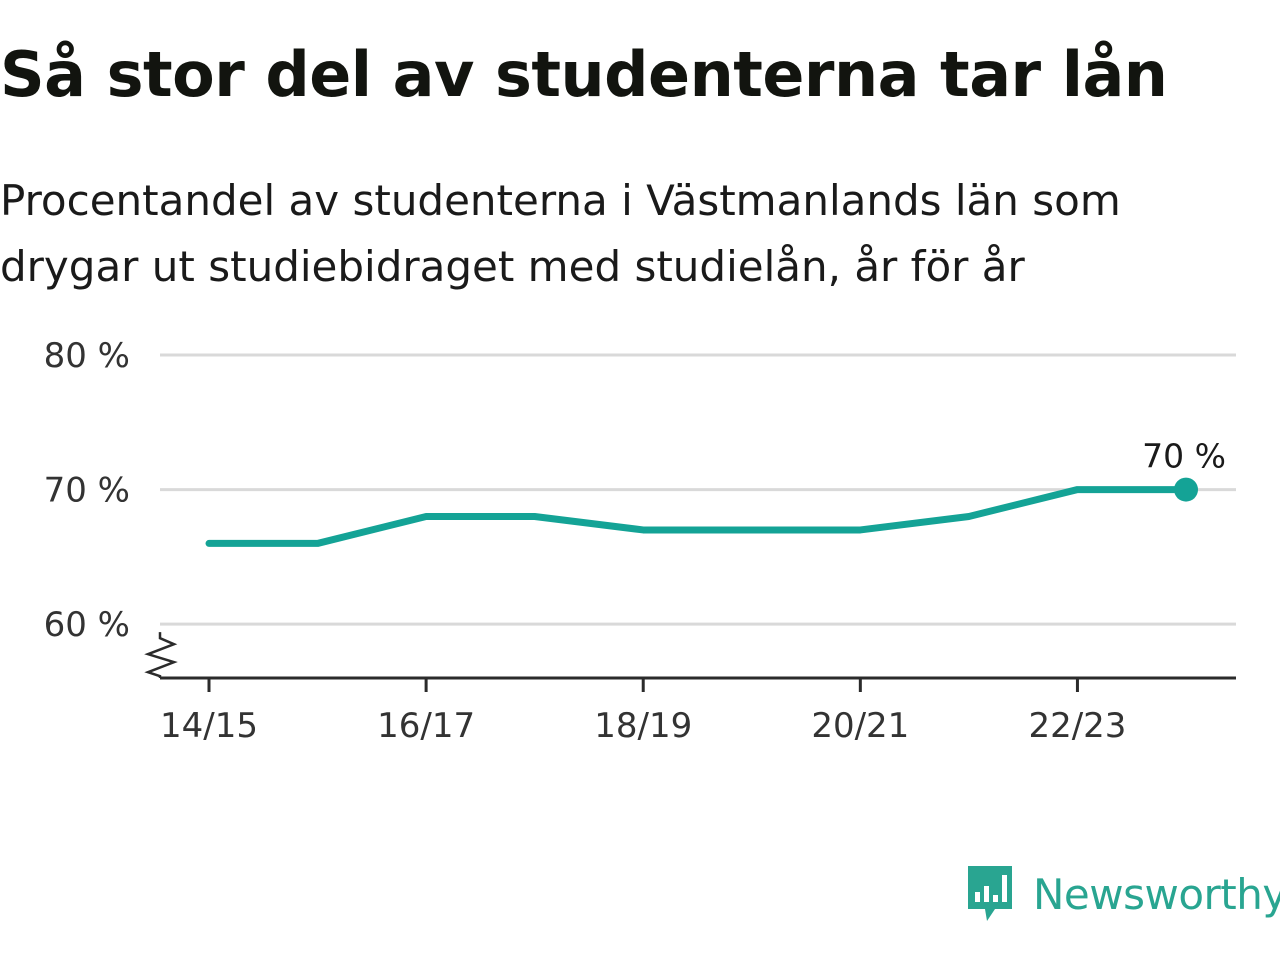 The width and height of the screenshot is (1280, 960). I want to click on y-axis-break, so click(161, 655).